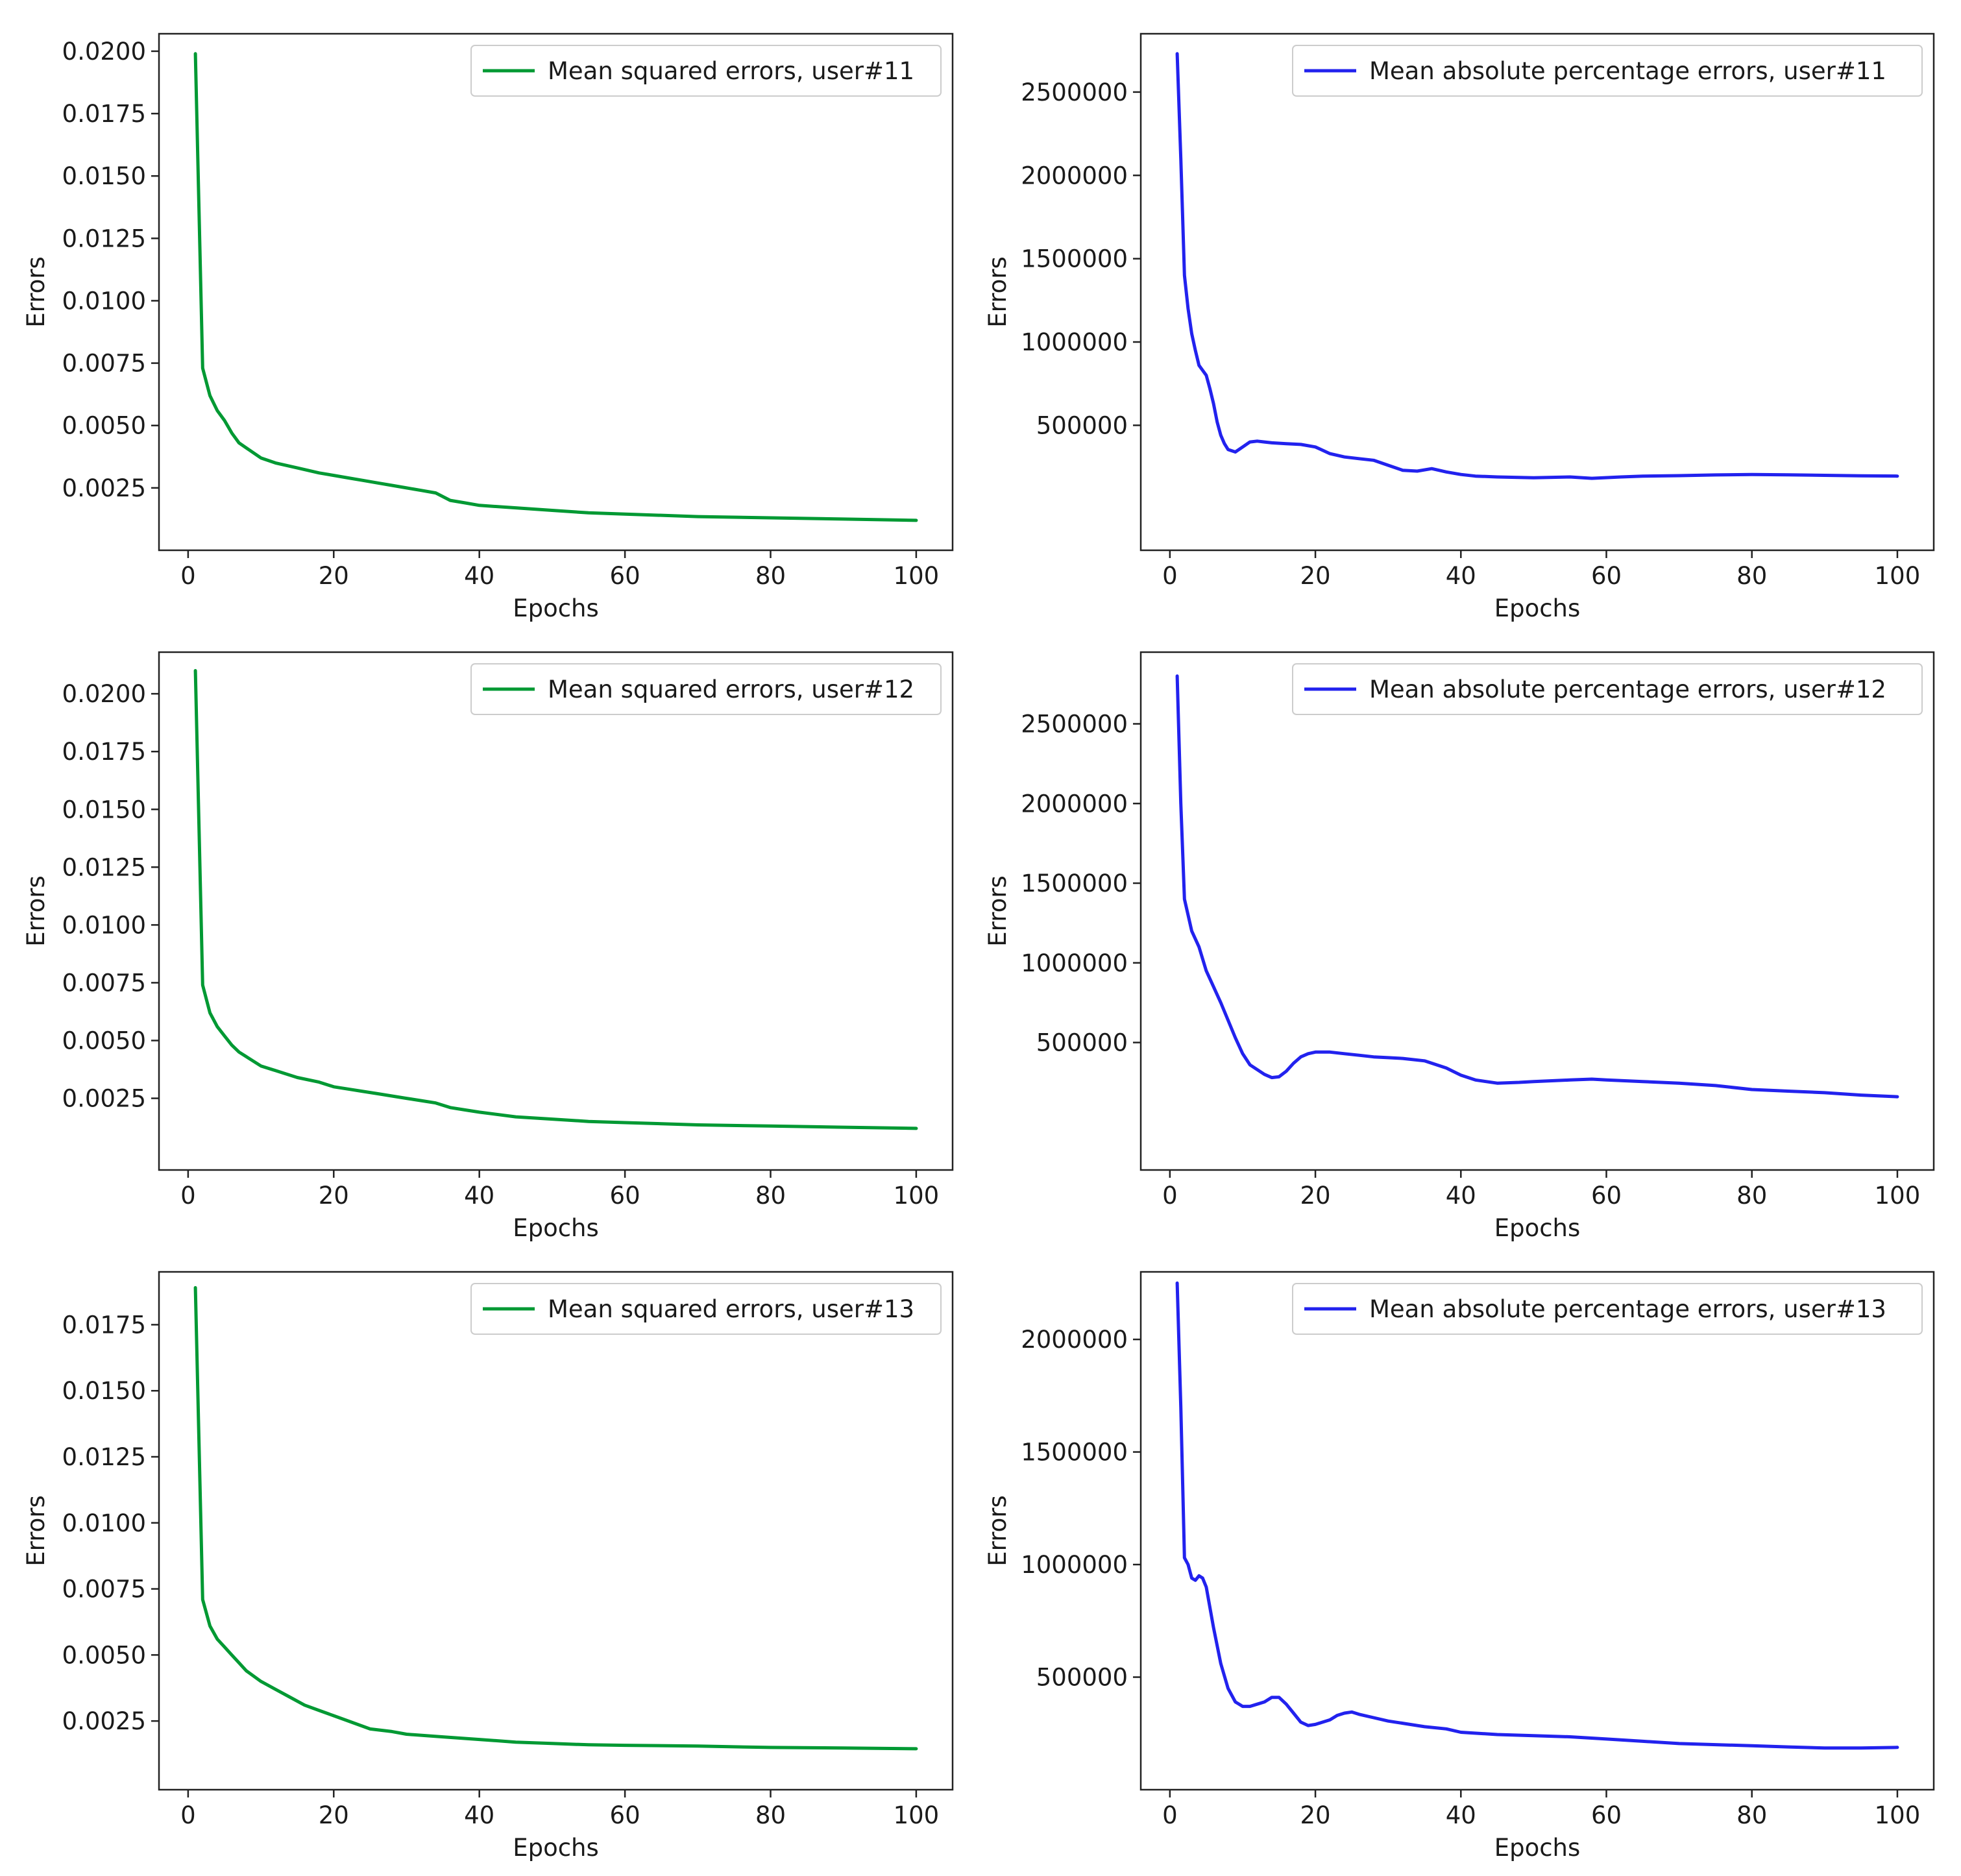  Describe the element at coordinates (731, 689) in the screenshot. I see `legend-label: Mean squared errors, user#12` at that location.